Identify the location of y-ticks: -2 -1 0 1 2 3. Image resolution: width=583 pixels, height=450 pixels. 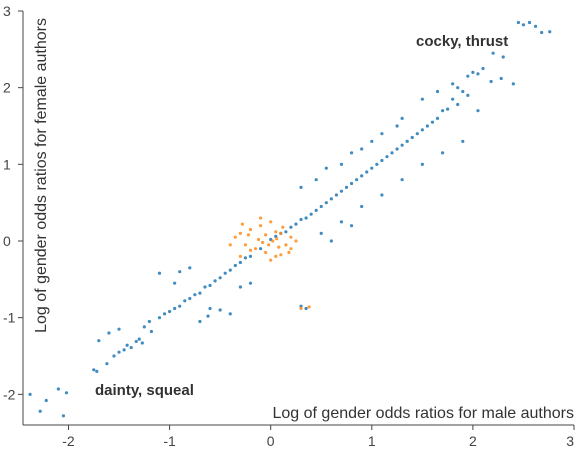
(13, 202).